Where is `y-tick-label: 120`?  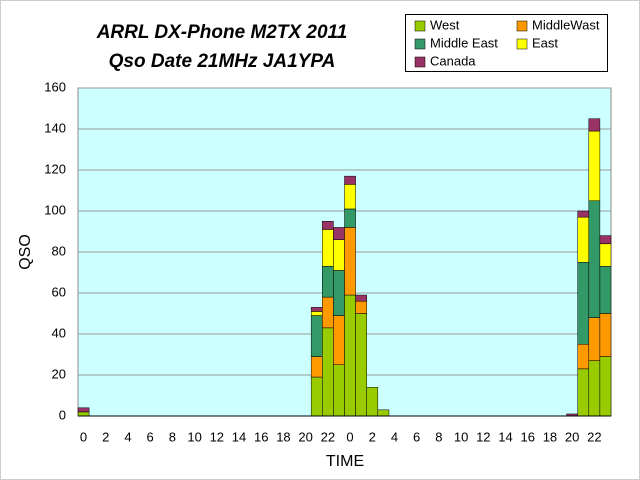 y-tick-label: 120 is located at coordinates (55, 168).